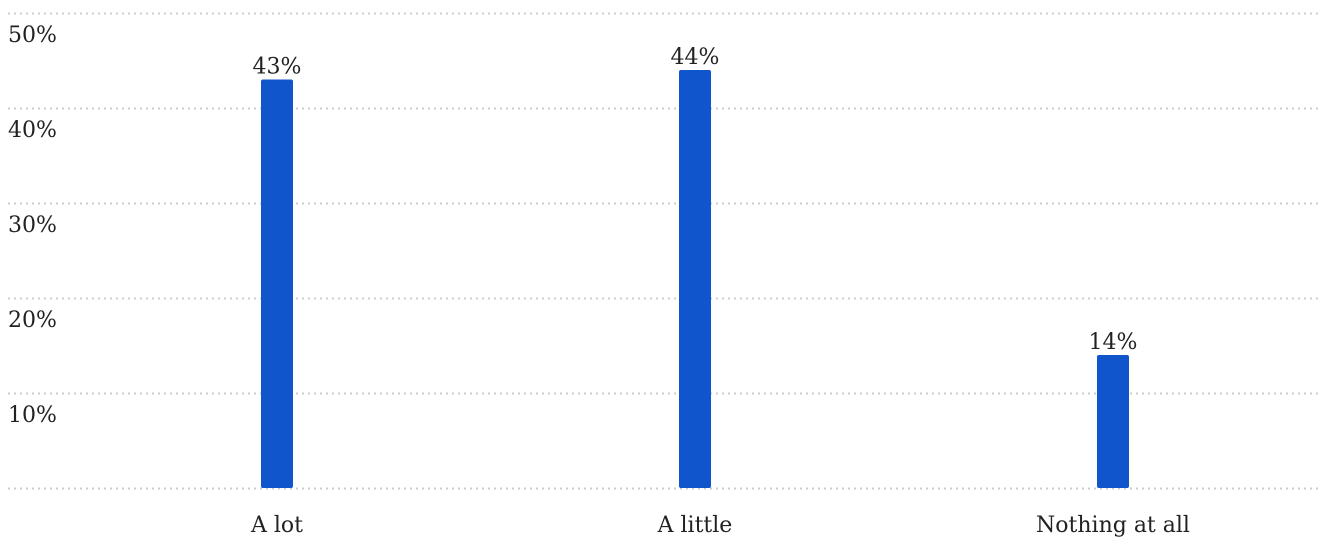 This screenshot has height=541, width=1327. What do you see at coordinates (276, 525) in the screenshot?
I see `x-tick-label: A lot` at bounding box center [276, 525].